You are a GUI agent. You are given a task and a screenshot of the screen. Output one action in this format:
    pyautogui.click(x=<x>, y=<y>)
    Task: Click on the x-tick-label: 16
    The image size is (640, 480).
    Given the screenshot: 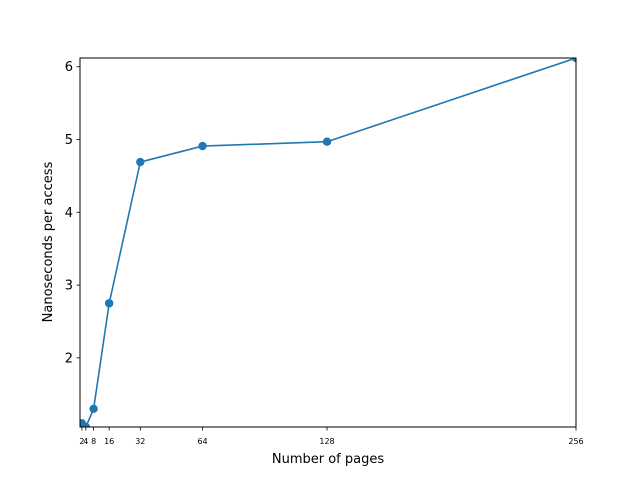 What is the action you would take?
    pyautogui.click(x=109, y=441)
    